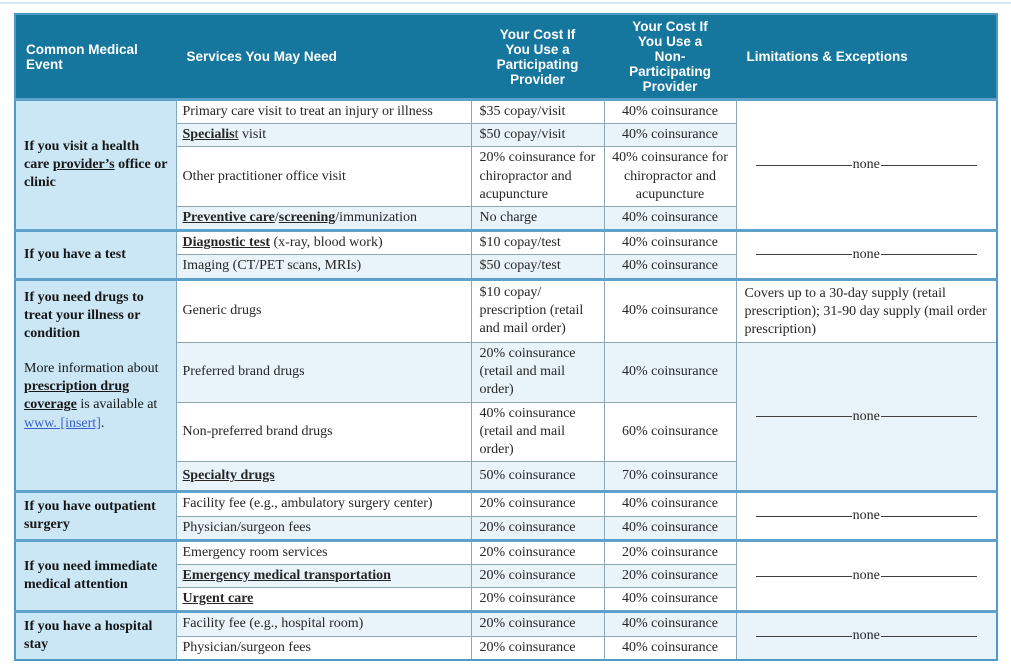  I want to click on glossary-term-urgent-care: Urgent care, so click(218, 599).